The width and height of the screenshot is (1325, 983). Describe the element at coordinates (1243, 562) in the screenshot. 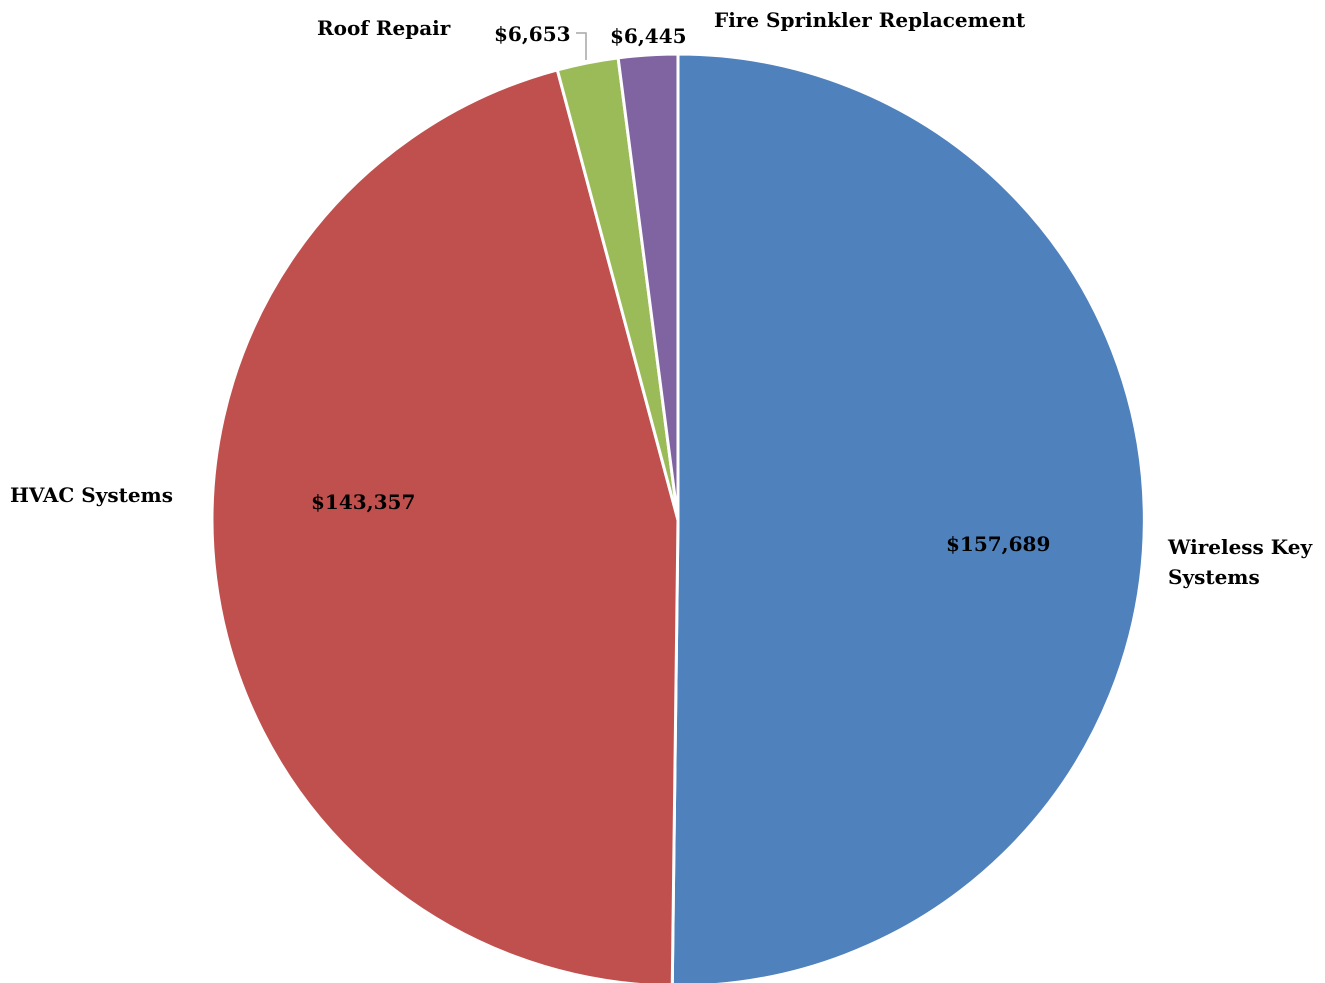

I see `category-label-wireless-key-systems: Wireless Key Systems` at that location.